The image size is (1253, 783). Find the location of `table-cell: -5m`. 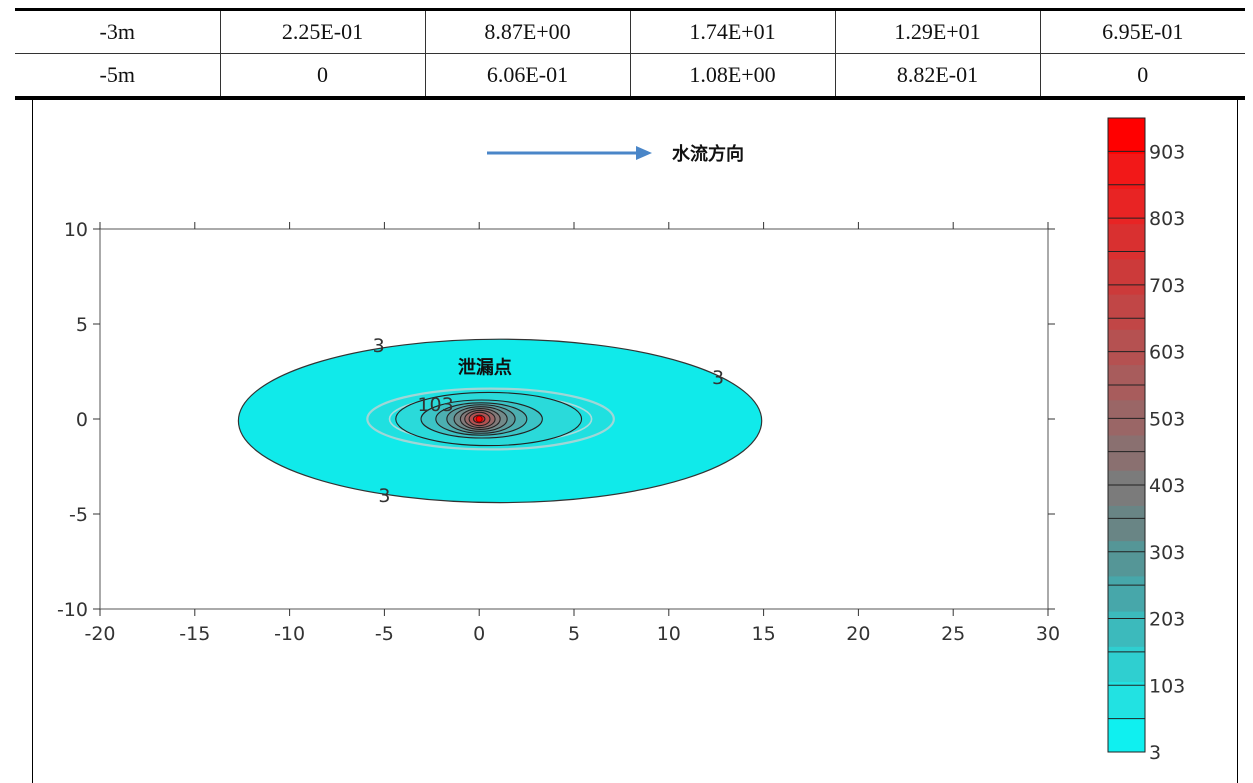

table-cell: -5m is located at coordinates (118, 76).